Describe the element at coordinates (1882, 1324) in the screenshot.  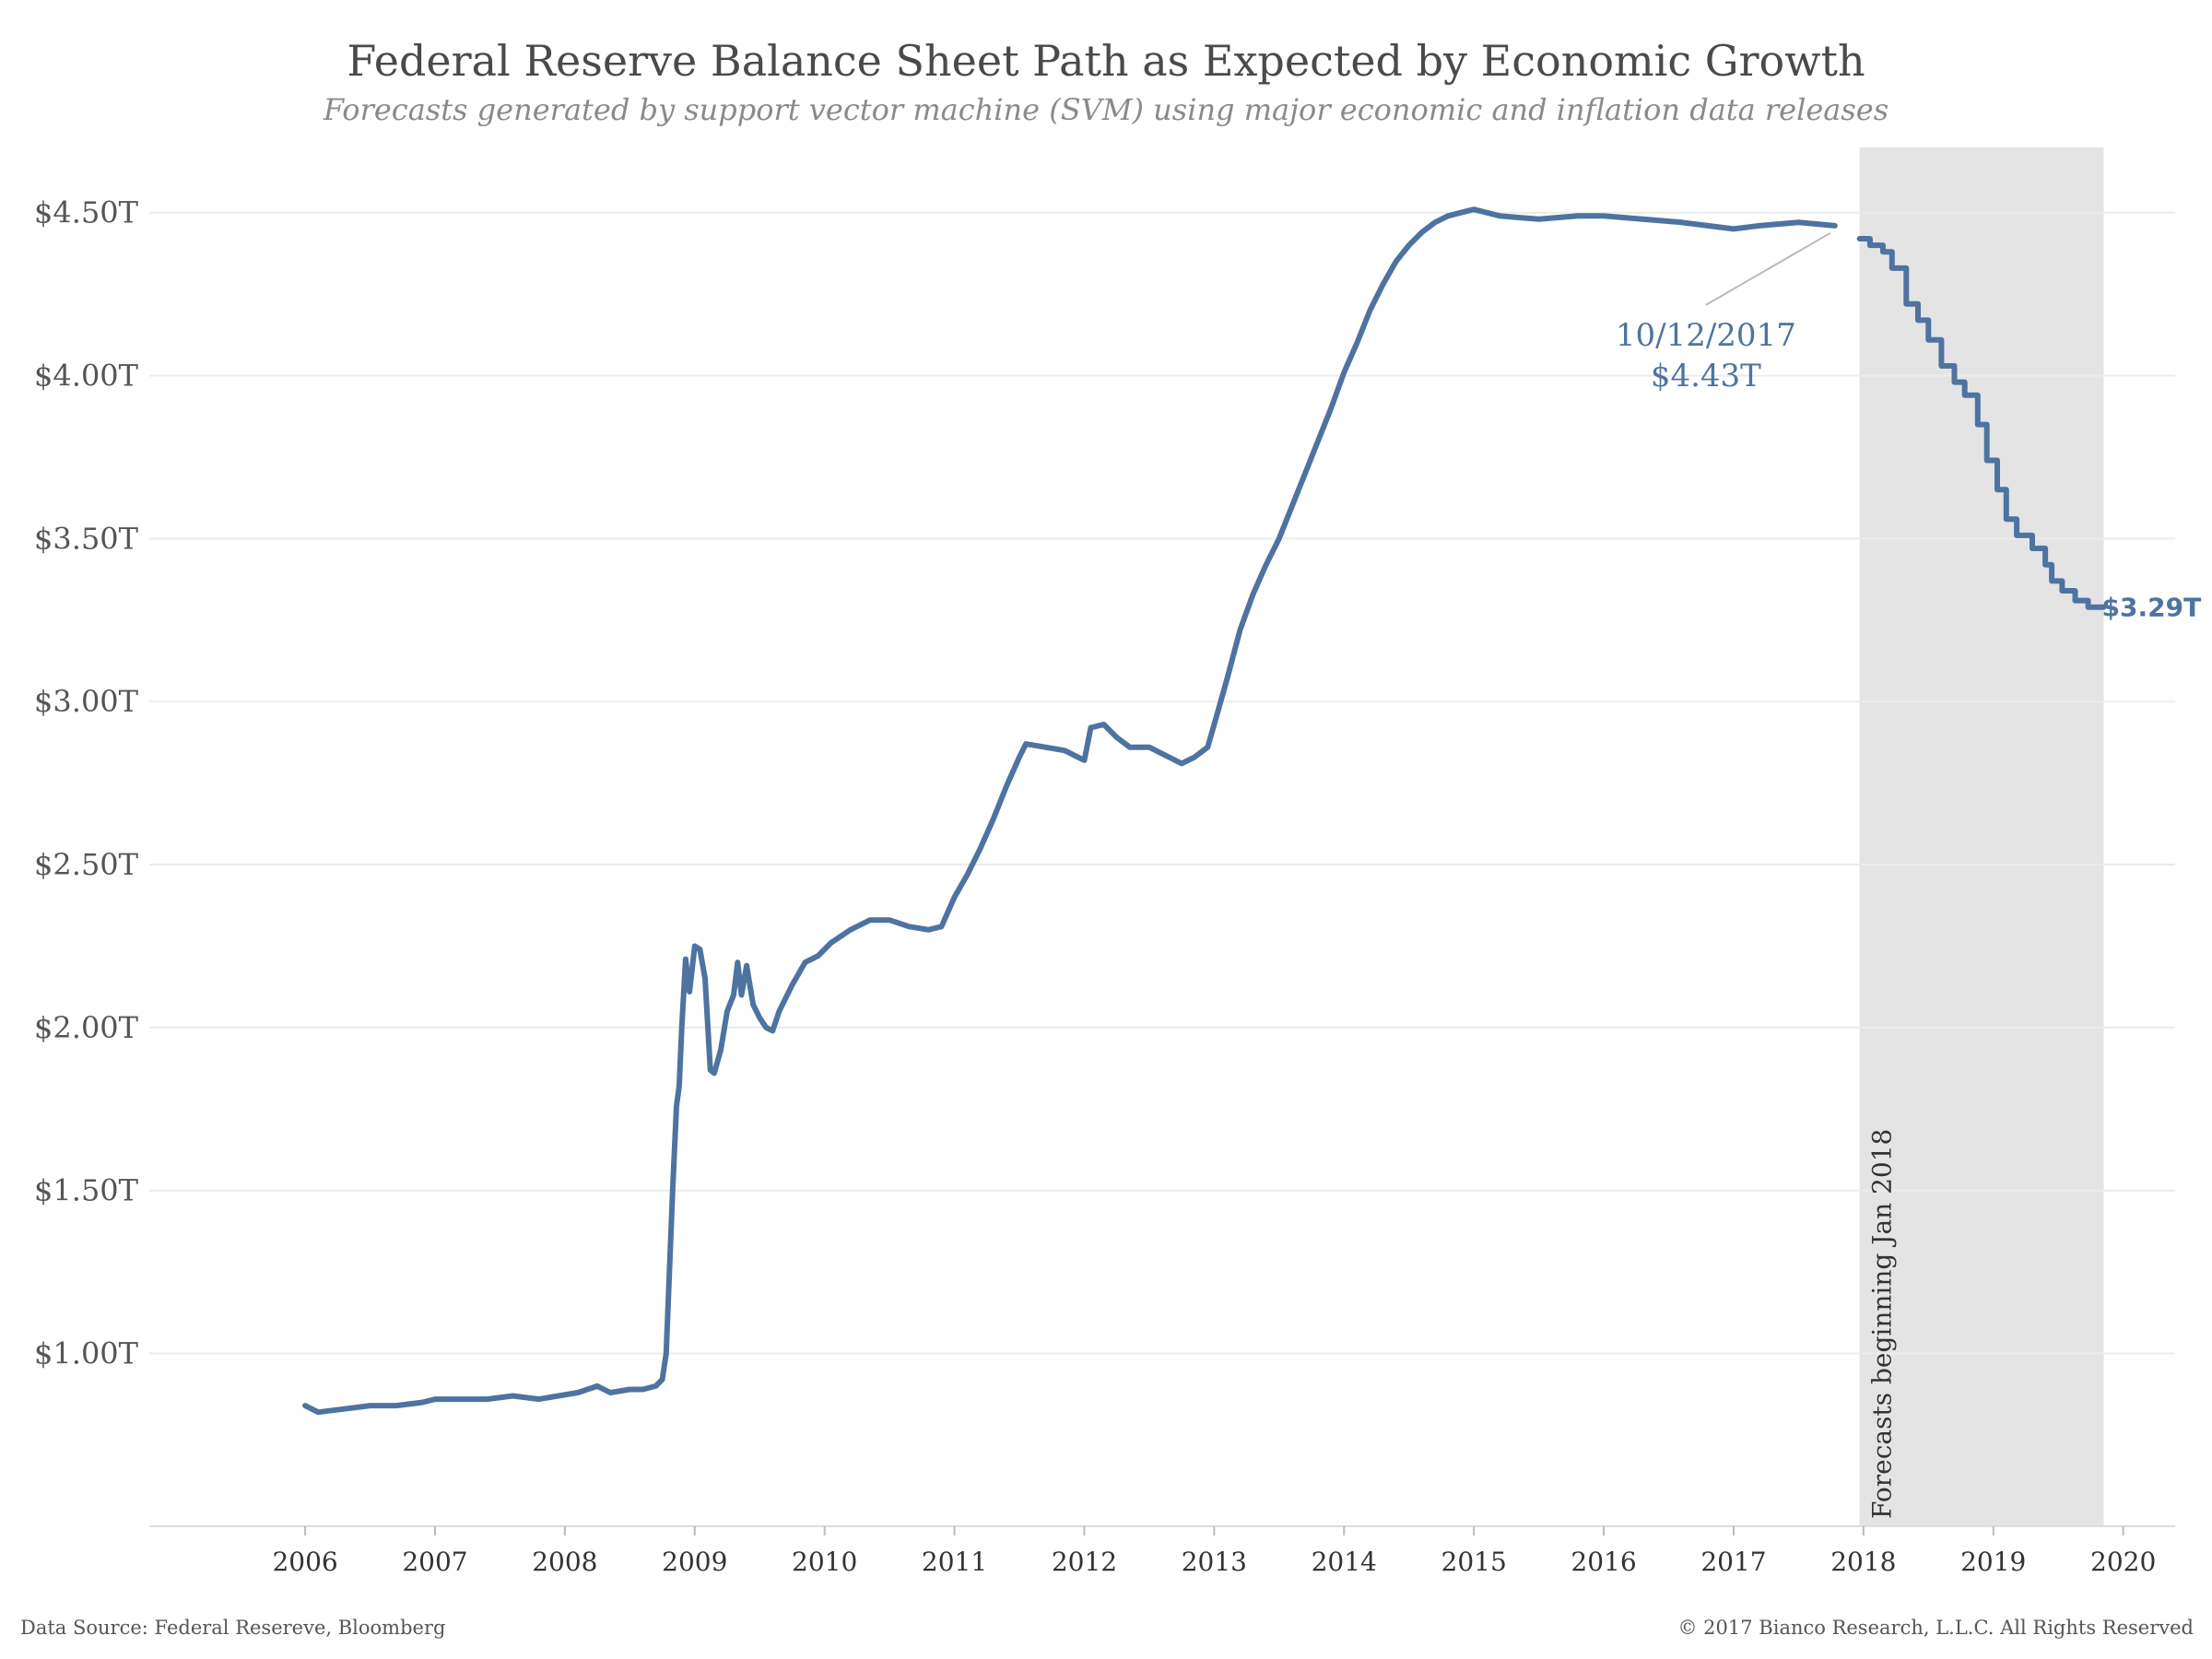
I see `forecast-band-label: Forecasts beginning Jan 2018` at that location.